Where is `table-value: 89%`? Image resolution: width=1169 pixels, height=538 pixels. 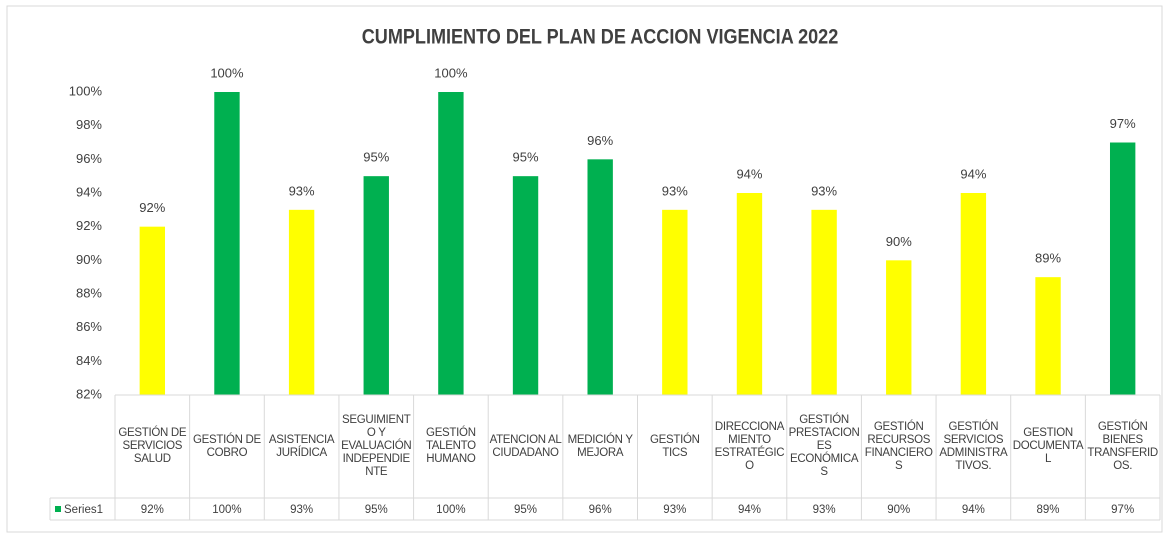 table-value: 89% is located at coordinates (1048, 510).